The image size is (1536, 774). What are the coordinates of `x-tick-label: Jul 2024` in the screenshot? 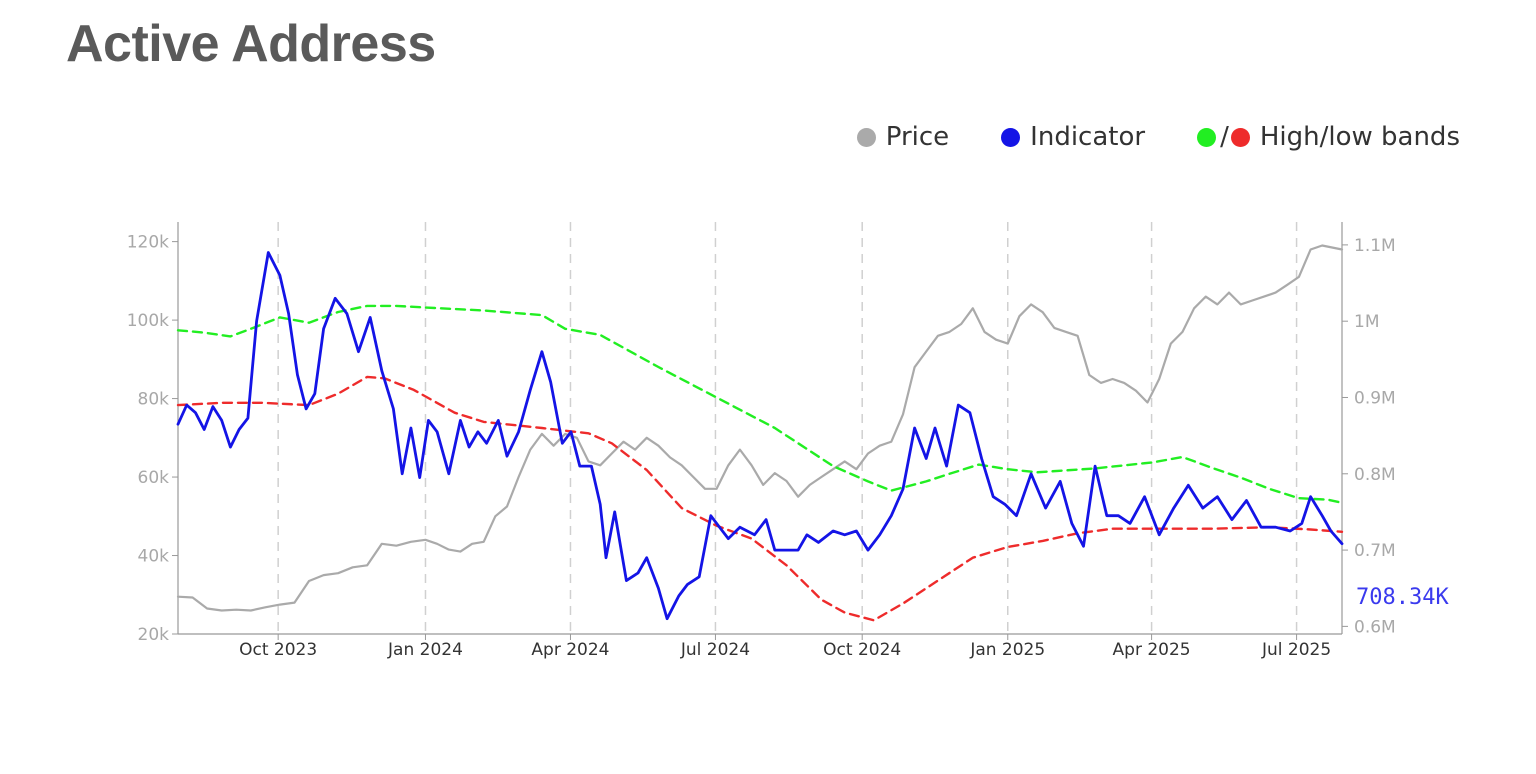 It's located at (715, 650).